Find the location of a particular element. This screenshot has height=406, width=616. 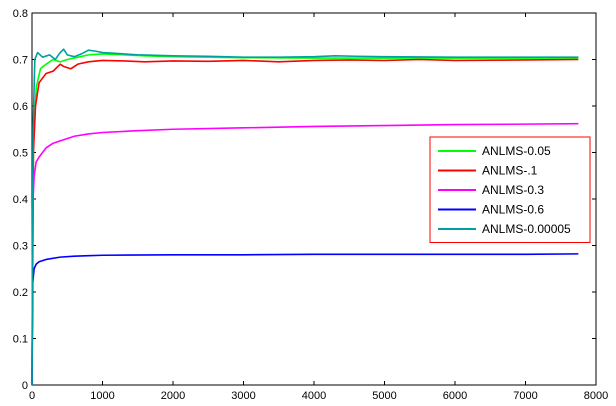

legend-label: ANLMS-0.05 is located at coordinates (516, 151).